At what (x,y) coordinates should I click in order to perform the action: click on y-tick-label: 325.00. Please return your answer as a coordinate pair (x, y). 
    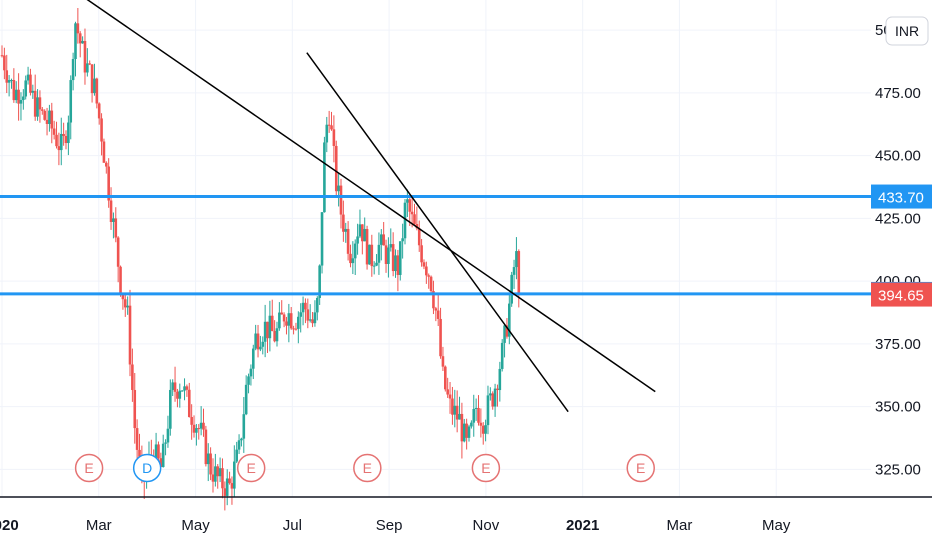
    Looking at the image, I should click on (898, 469).